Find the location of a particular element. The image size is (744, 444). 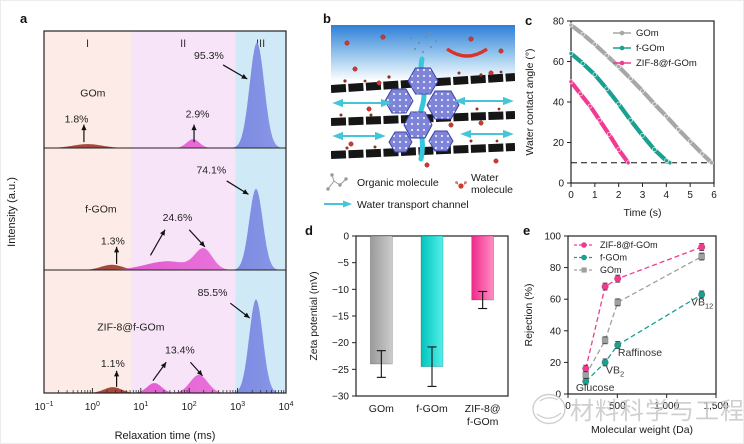

svg-text: 1 is located at coordinates (595, 195).